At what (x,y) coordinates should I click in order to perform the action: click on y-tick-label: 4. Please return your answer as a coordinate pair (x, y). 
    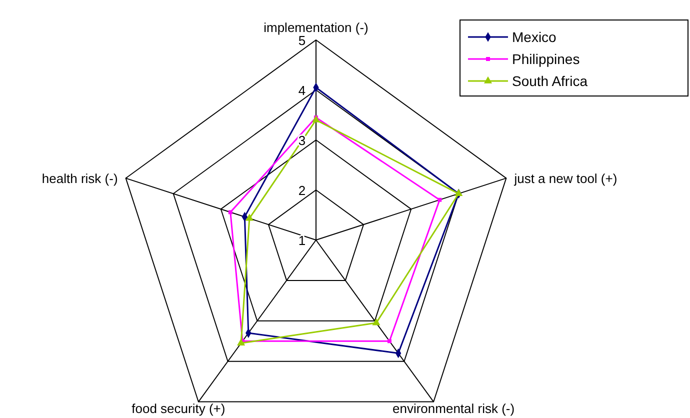
    Looking at the image, I should click on (302, 90).